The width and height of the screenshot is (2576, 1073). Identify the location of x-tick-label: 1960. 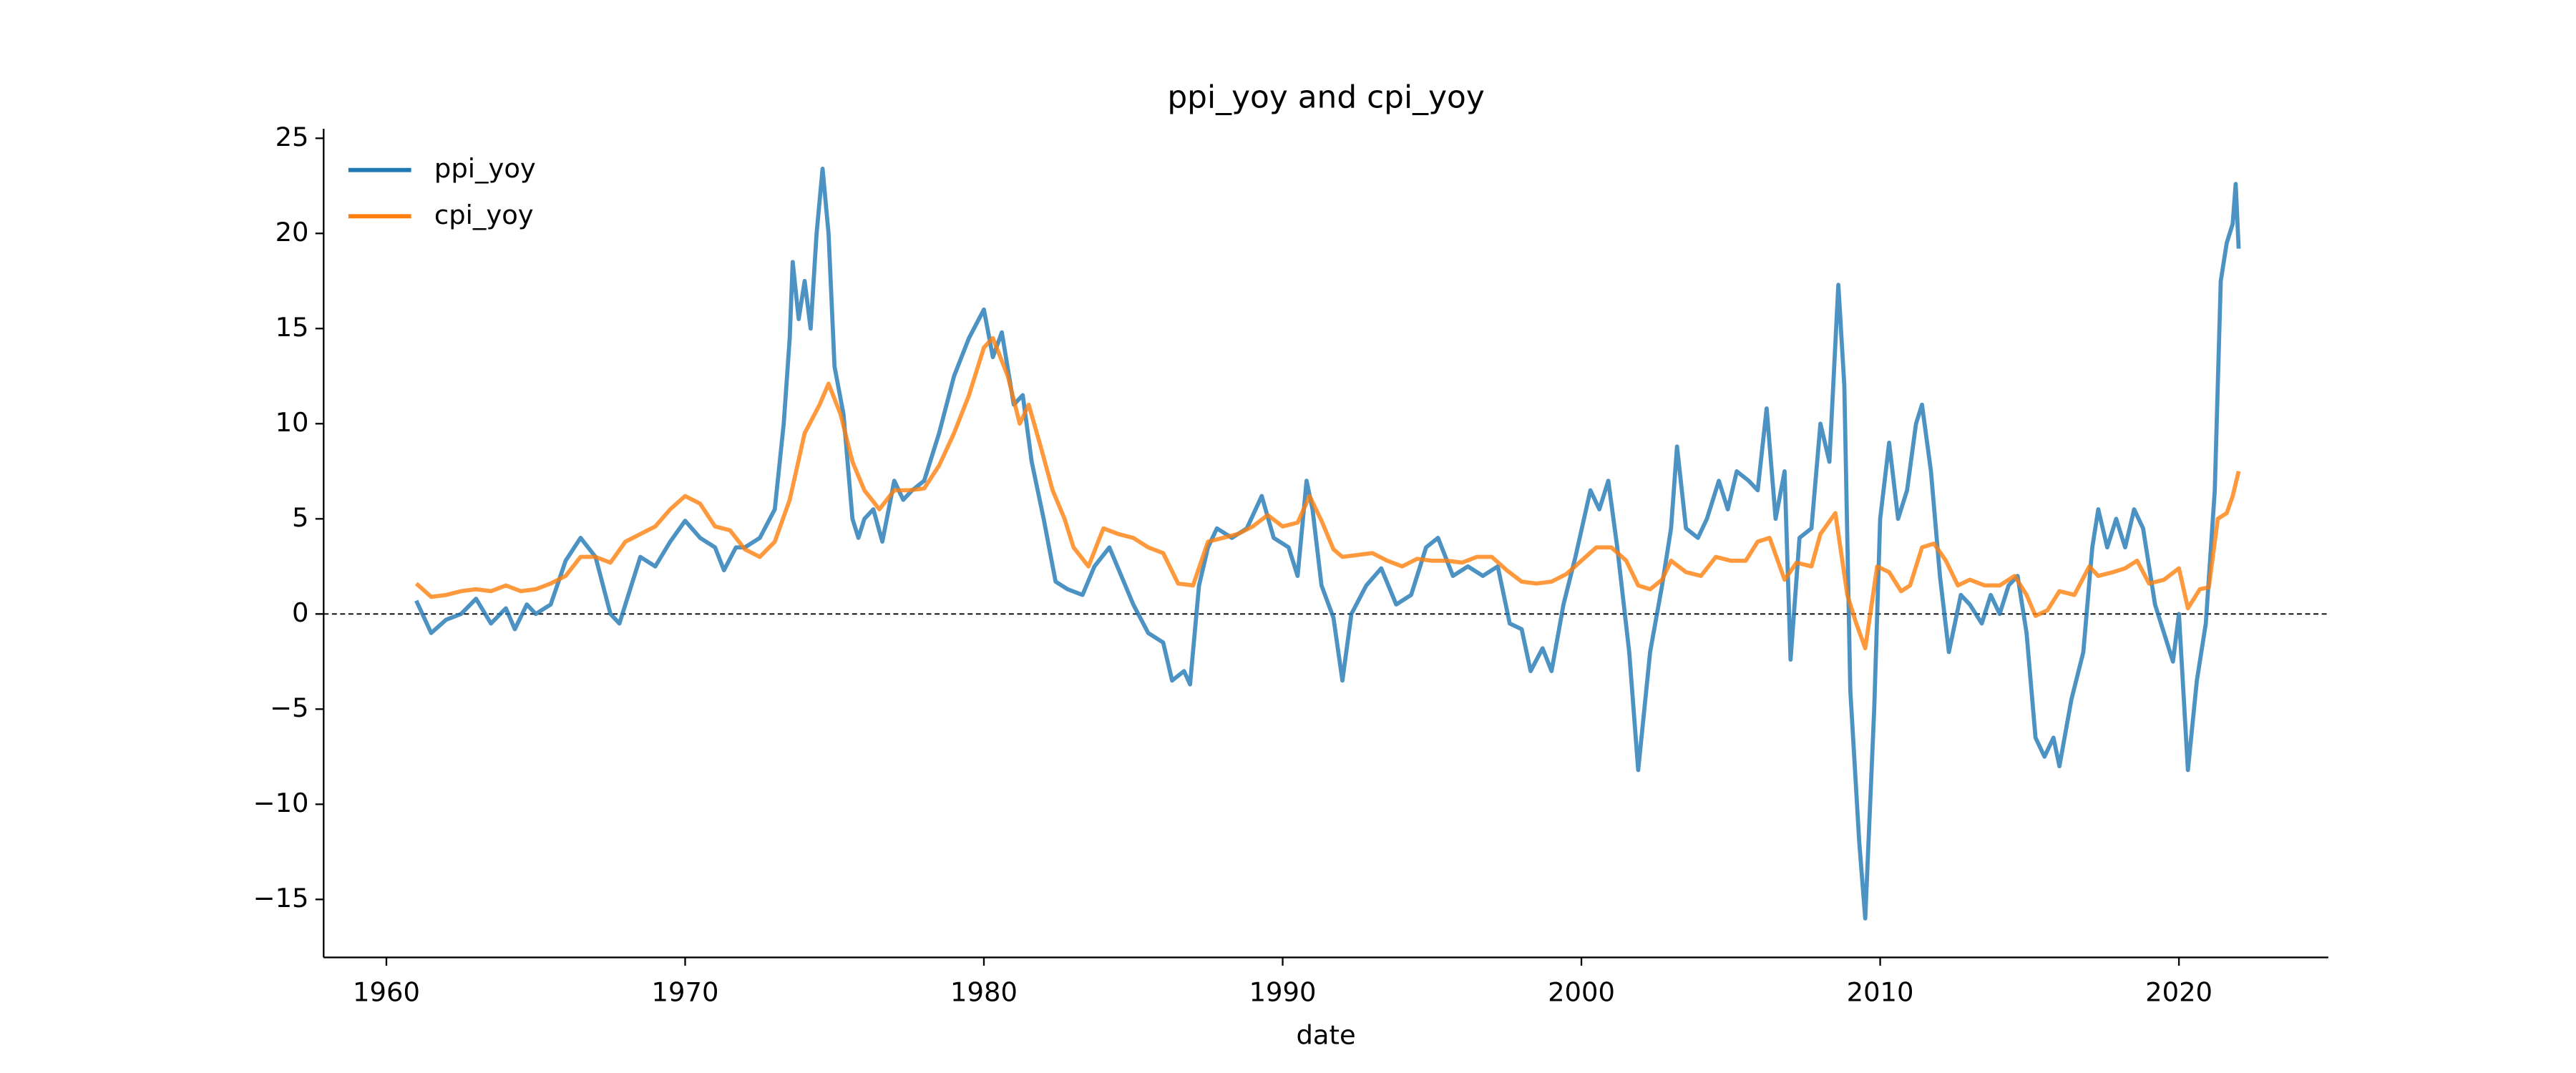
(386, 993).